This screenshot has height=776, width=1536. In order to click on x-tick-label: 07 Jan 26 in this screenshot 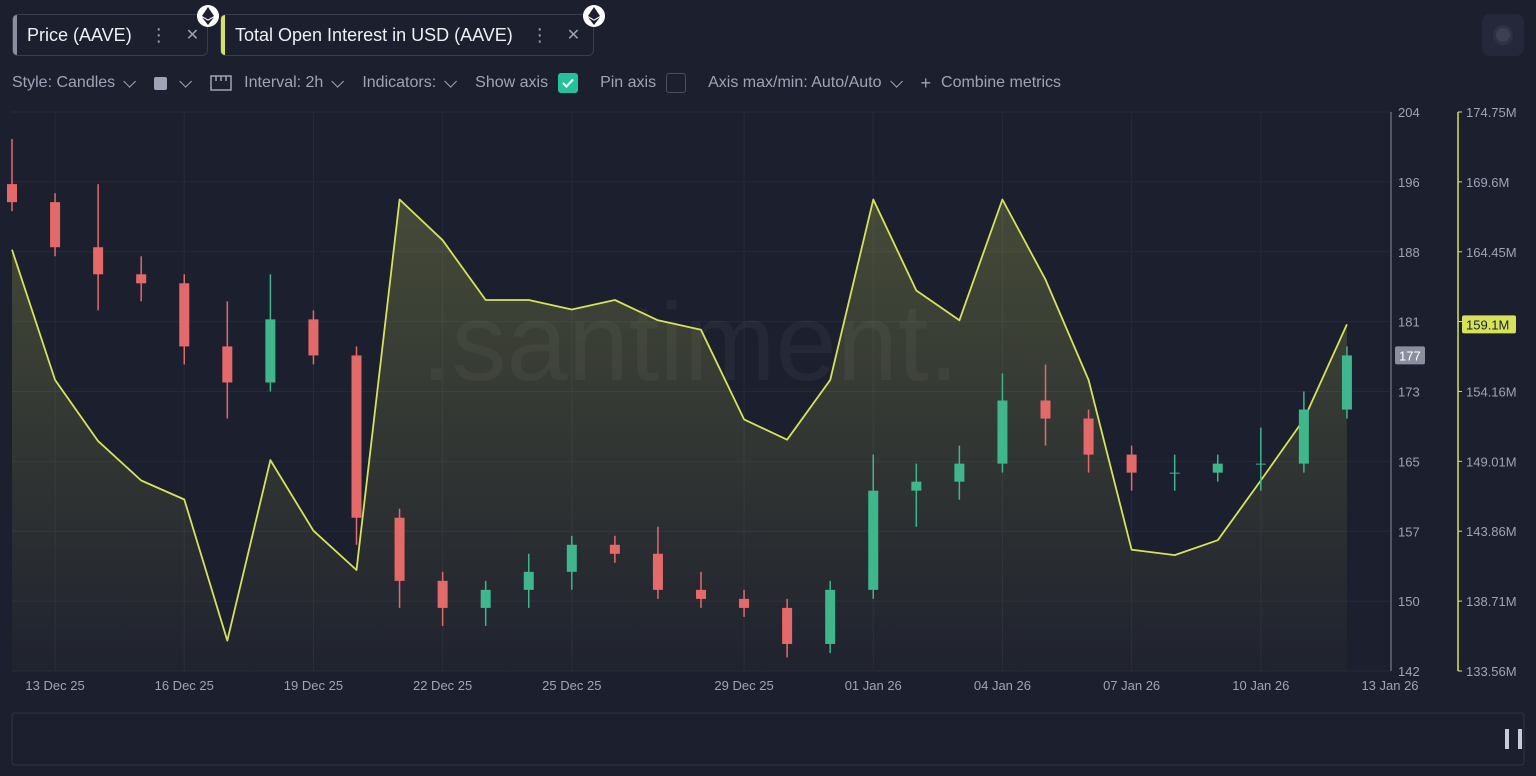, I will do `click(1131, 685)`.